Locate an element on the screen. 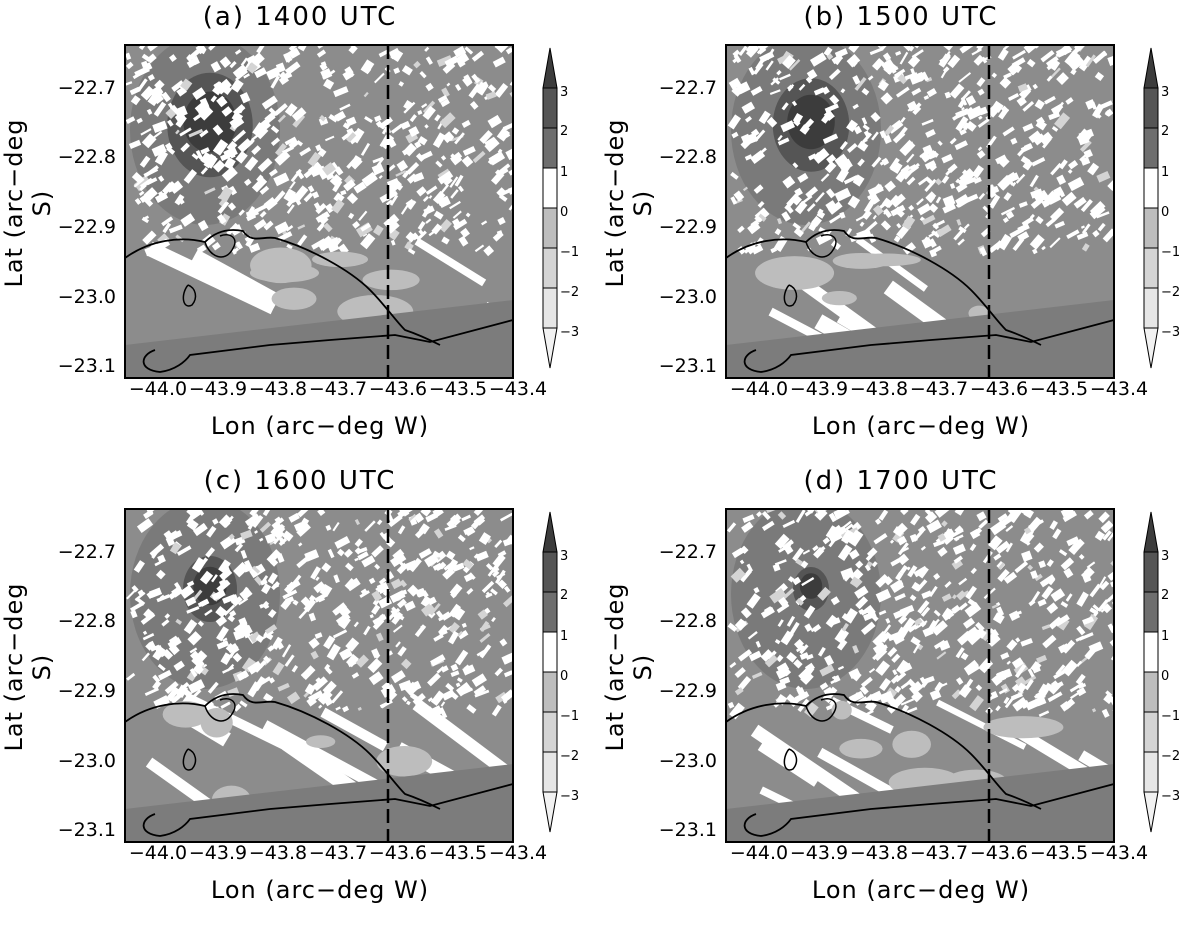 The image size is (1203, 929). colorbar-tick-label: −3 is located at coordinates (1171, 332).